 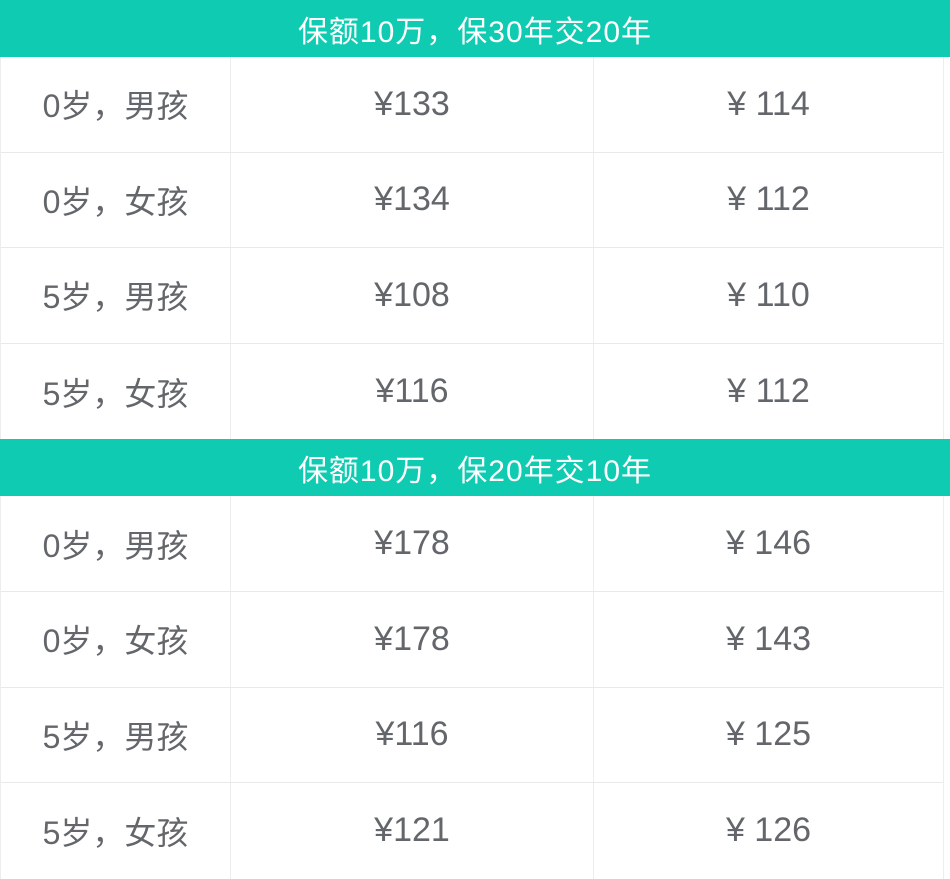 I want to click on table-row: 5岁，女孩 ¥121 ¥ 126, so click(x=472, y=831).